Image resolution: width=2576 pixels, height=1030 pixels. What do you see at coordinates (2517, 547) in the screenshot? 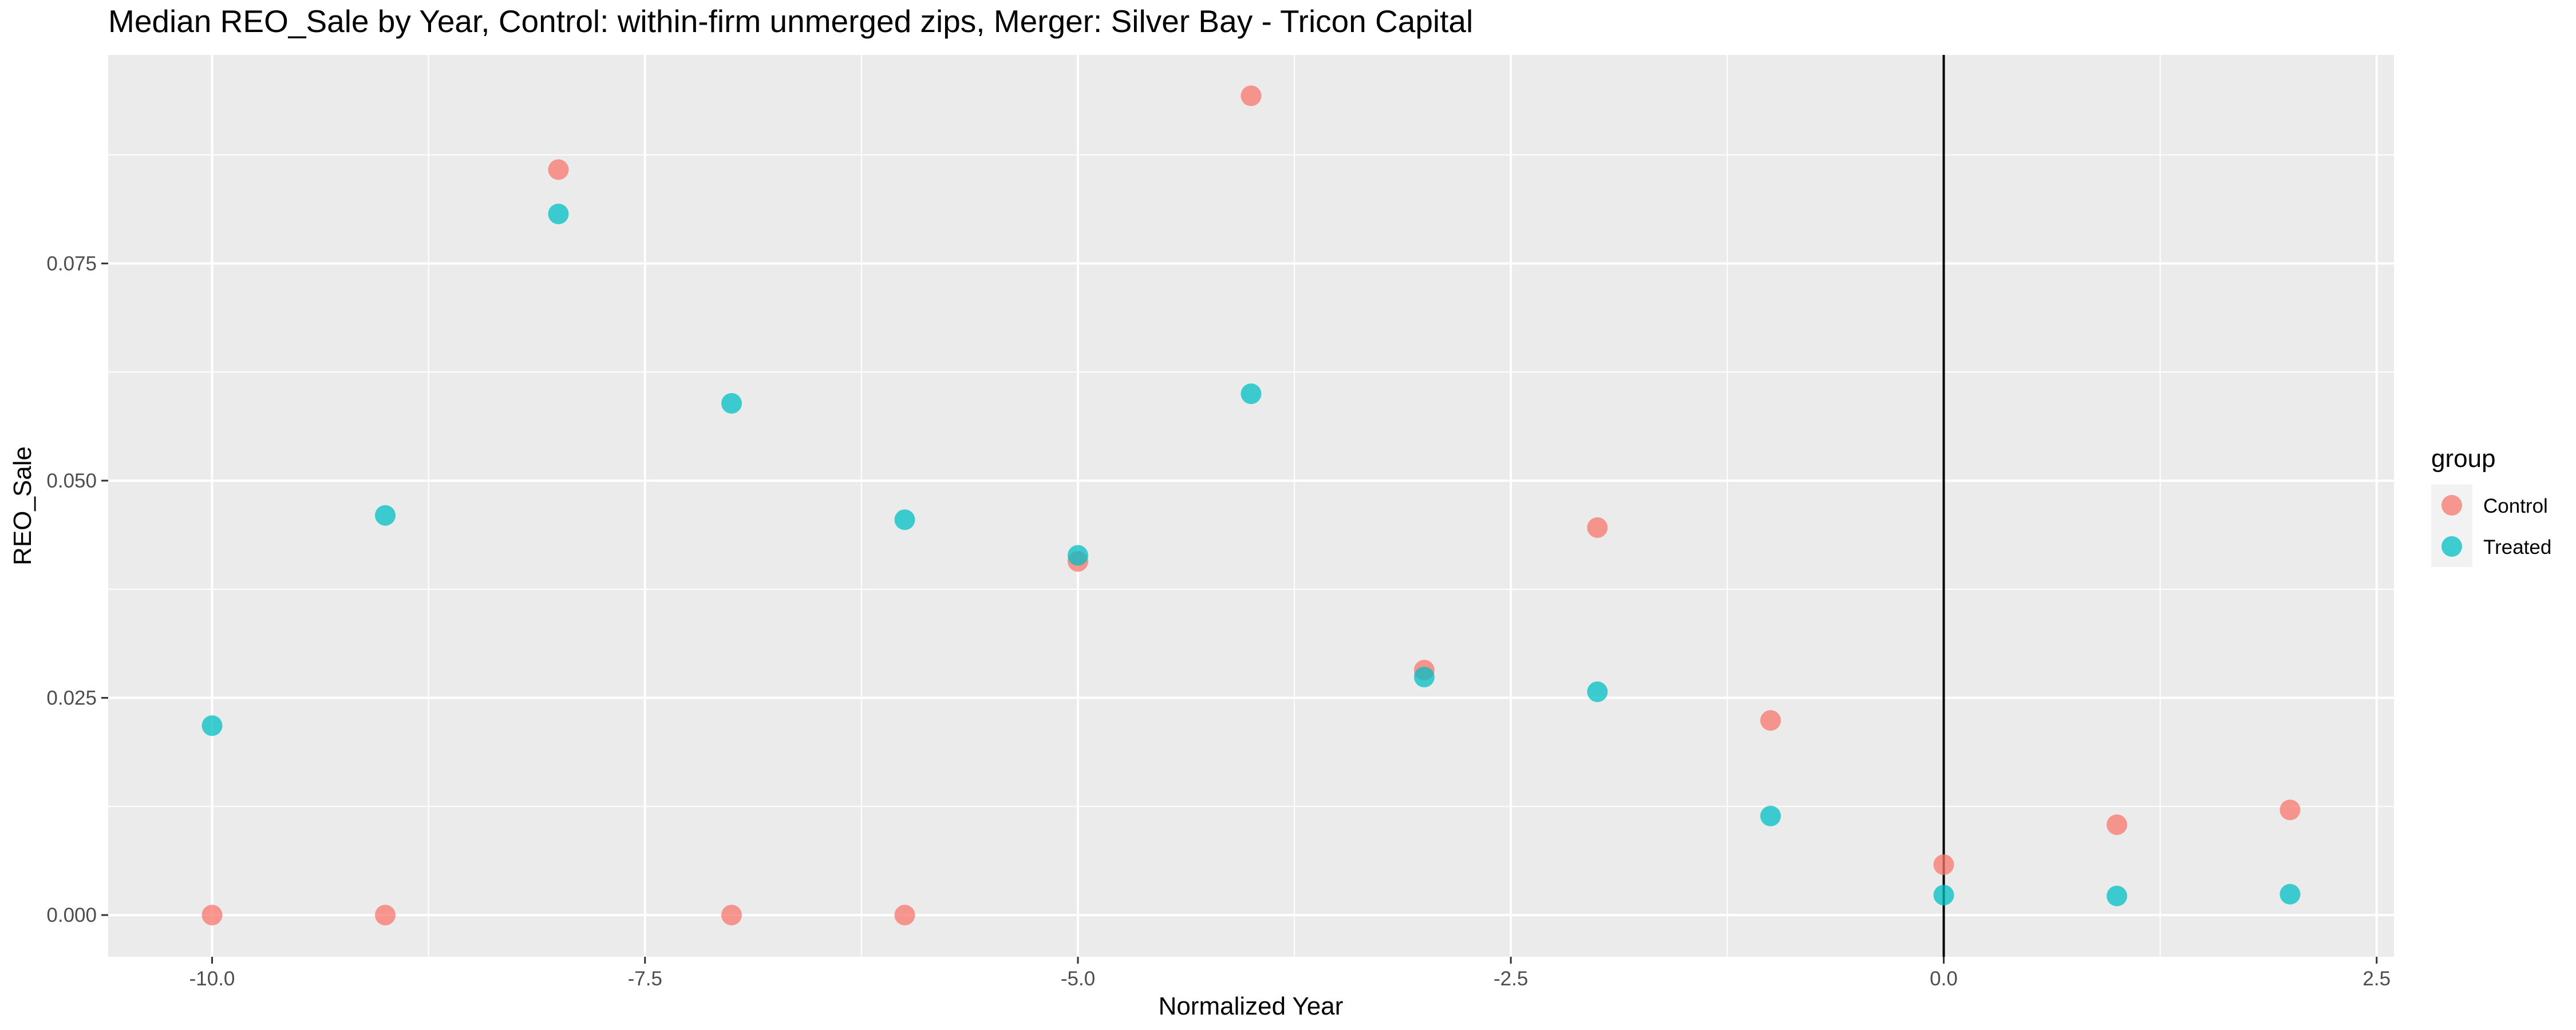
I see `legend-label-treated: Treated` at bounding box center [2517, 547].